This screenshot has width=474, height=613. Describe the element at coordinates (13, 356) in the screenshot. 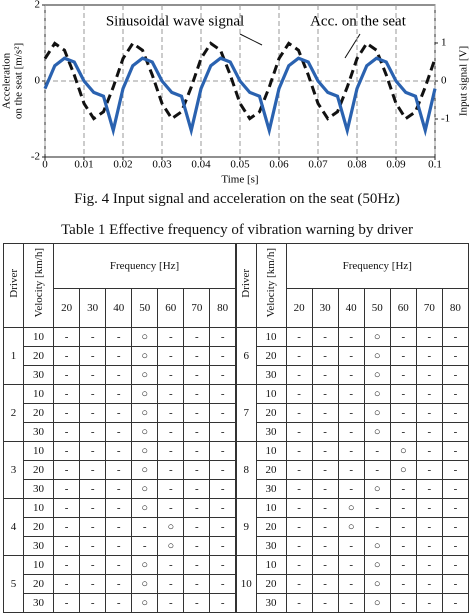

I see `driver-cell: 1` at that location.